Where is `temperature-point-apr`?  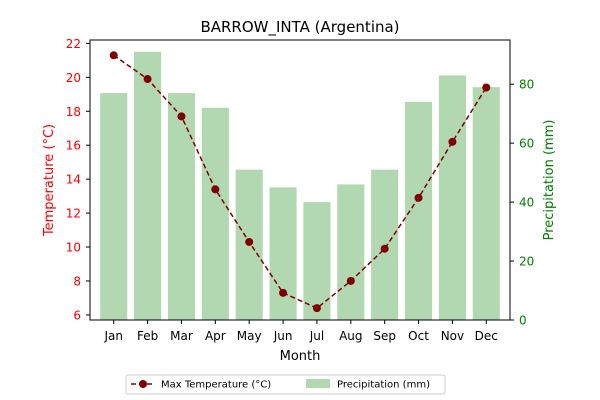 temperature-point-apr is located at coordinates (215, 189).